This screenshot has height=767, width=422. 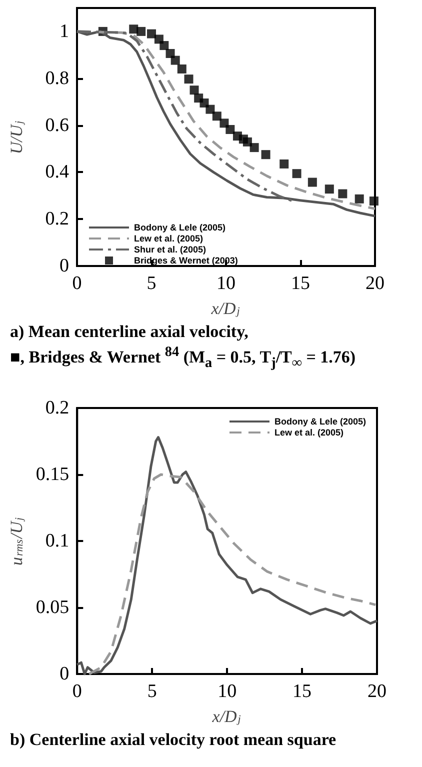 What do you see at coordinates (16, 137) in the screenshot?
I see `y-axis-title: U/Uj` at bounding box center [16, 137].